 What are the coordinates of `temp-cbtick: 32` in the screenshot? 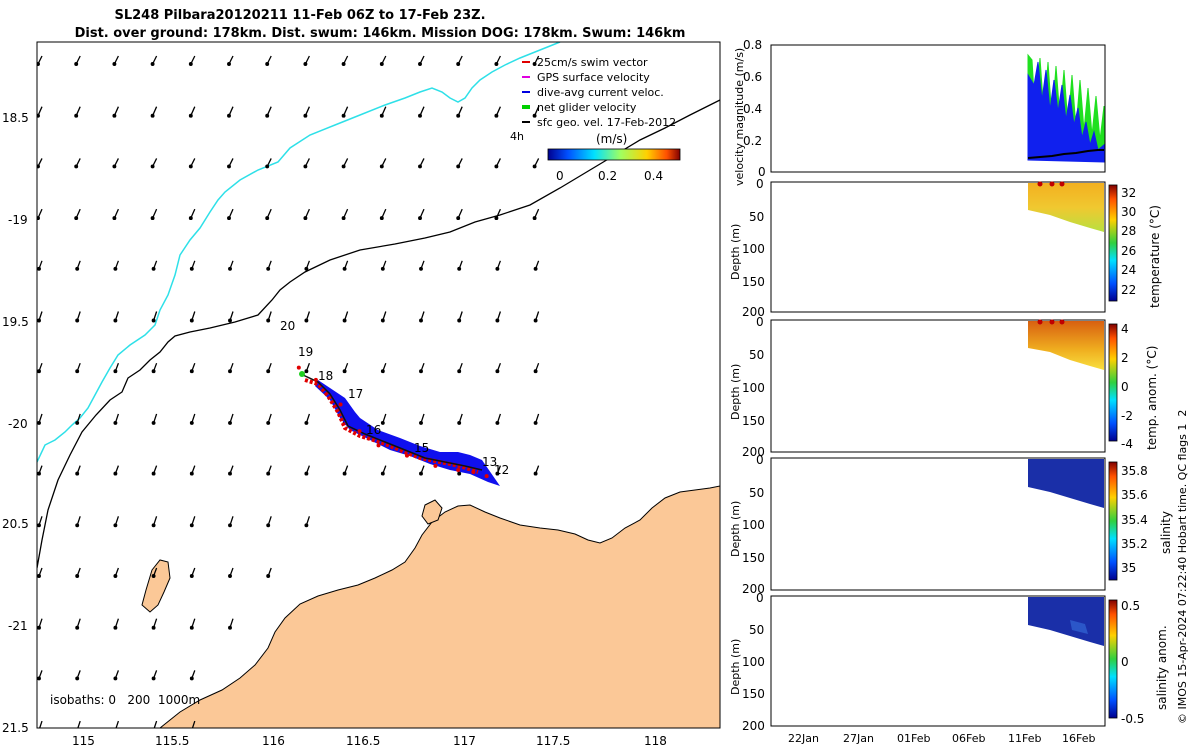 It's located at (1128, 193).